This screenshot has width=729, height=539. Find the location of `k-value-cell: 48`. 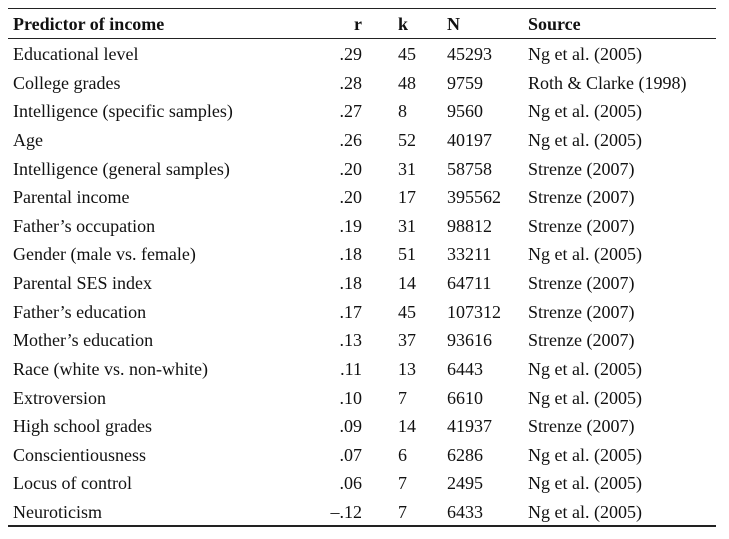

k-value-cell: 48 is located at coordinates (407, 82).